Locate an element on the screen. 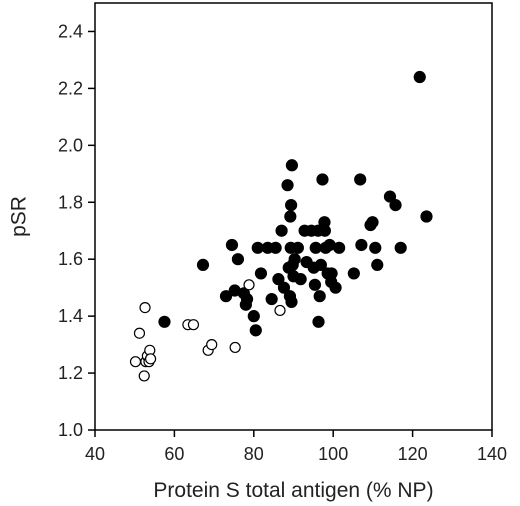 The width and height of the screenshot is (520, 506). y-tick-label: 2.4 is located at coordinates (70, 31).